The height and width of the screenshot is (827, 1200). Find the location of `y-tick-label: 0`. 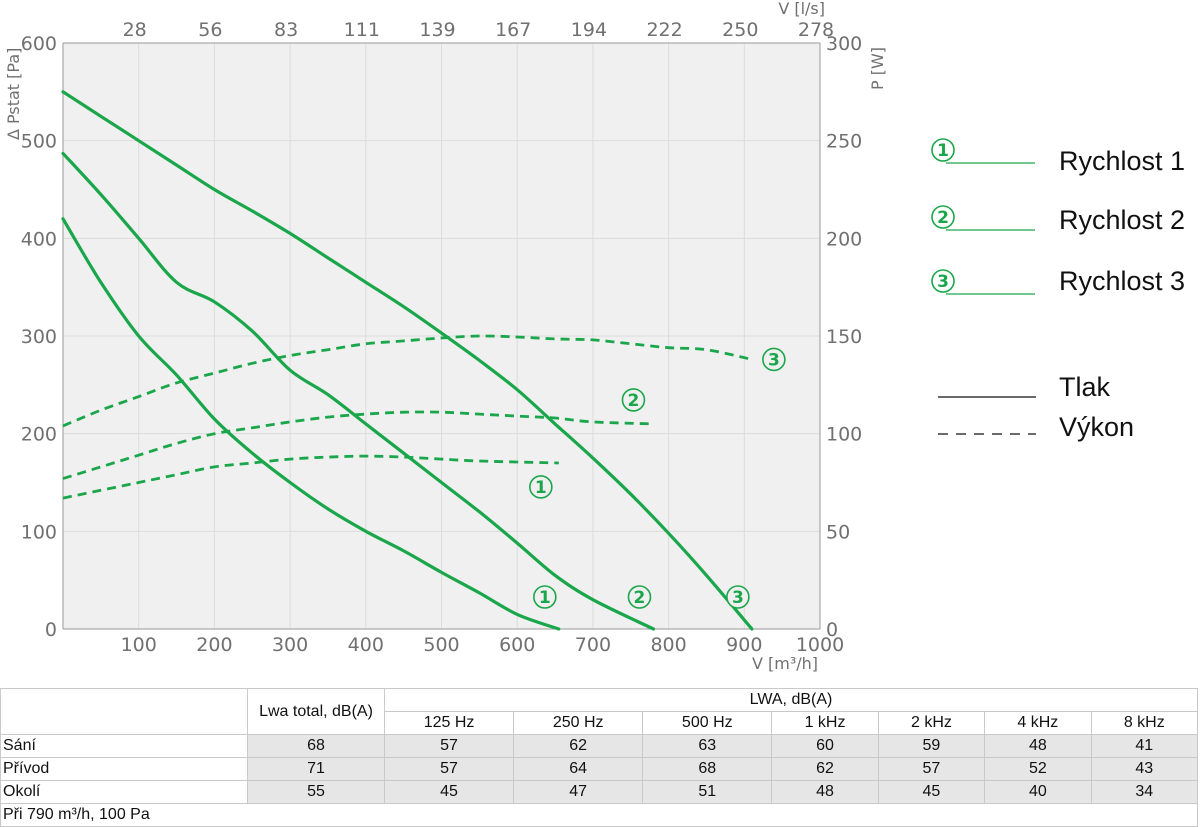

y-tick-label: 0 is located at coordinates (51, 630).